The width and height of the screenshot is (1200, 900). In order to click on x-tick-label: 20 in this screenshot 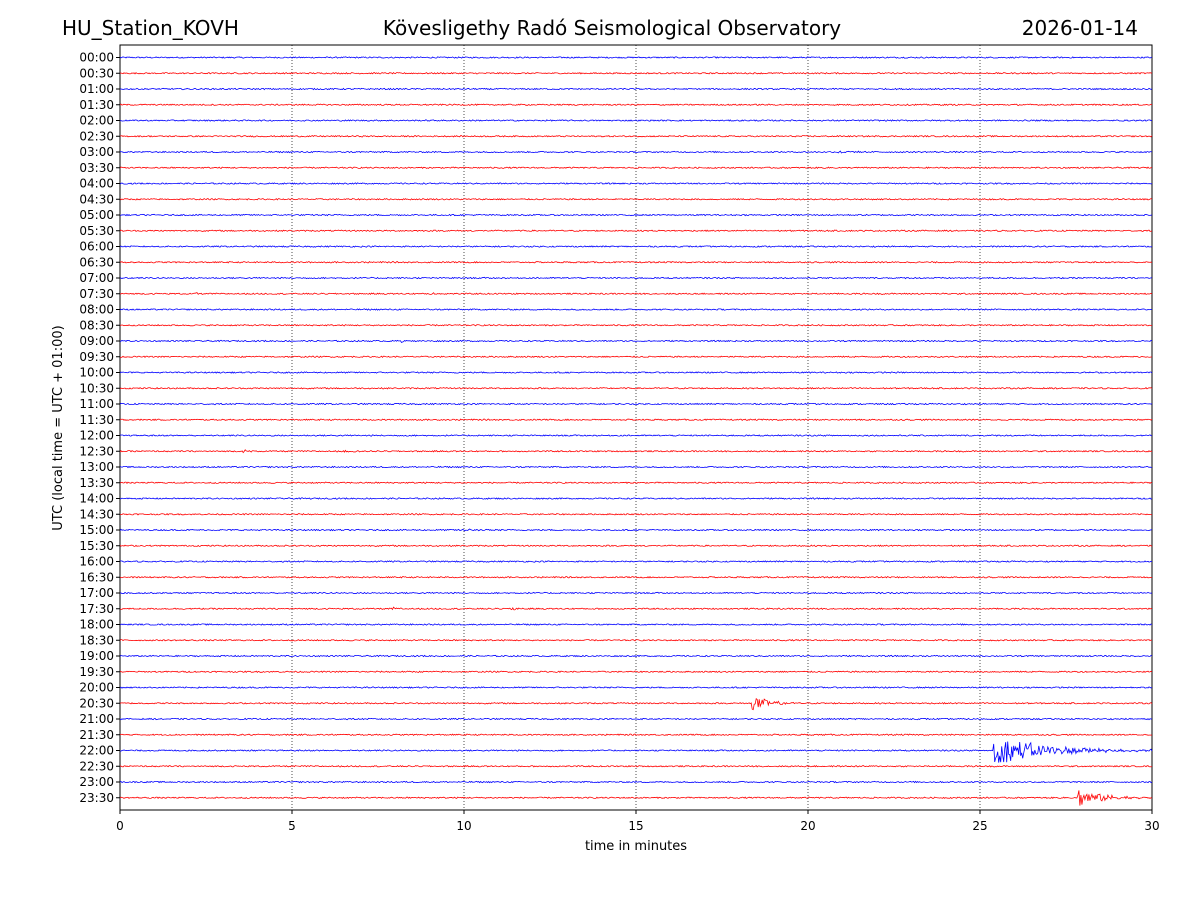, I will do `click(807, 826)`.